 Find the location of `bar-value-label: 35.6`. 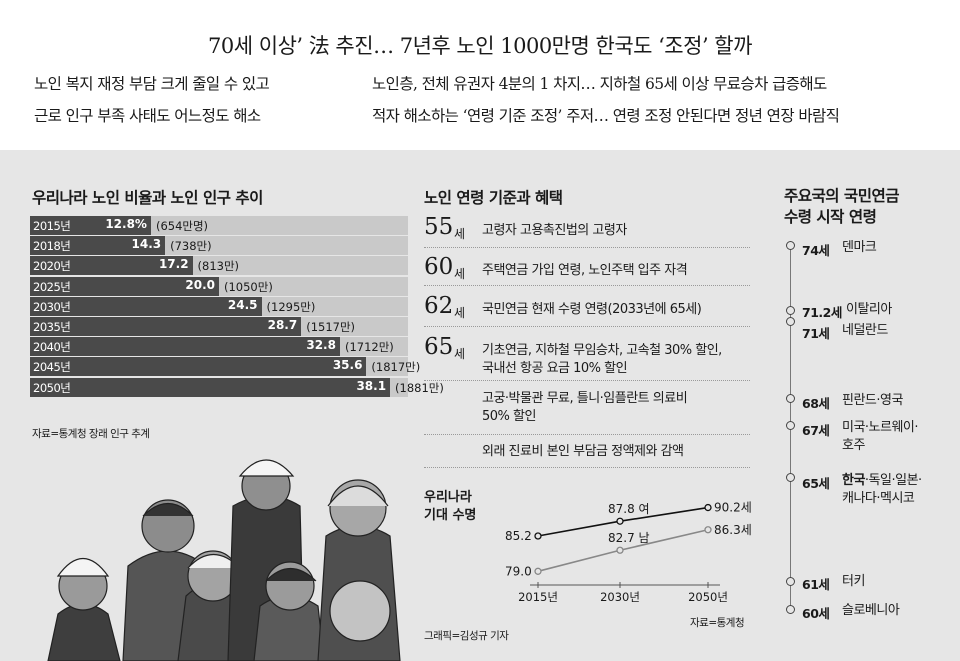

bar-value-label: 35.6 is located at coordinates (347, 365).